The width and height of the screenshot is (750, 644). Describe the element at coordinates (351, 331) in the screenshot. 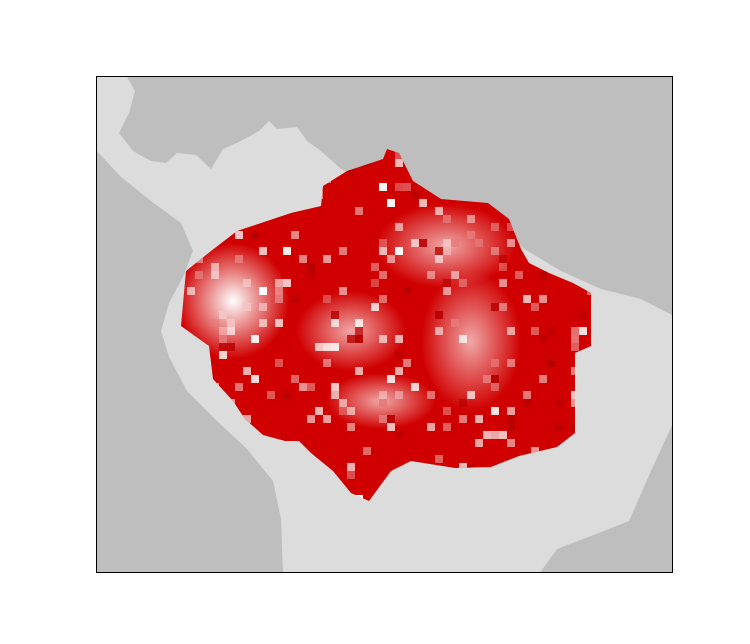

I see `raster-center-pink` at that location.